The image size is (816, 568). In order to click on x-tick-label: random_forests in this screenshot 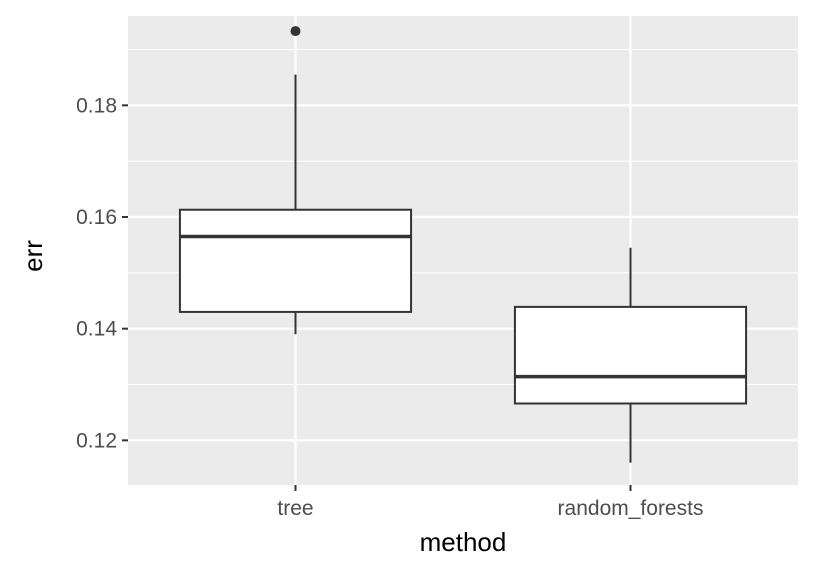, I will do `click(631, 508)`.